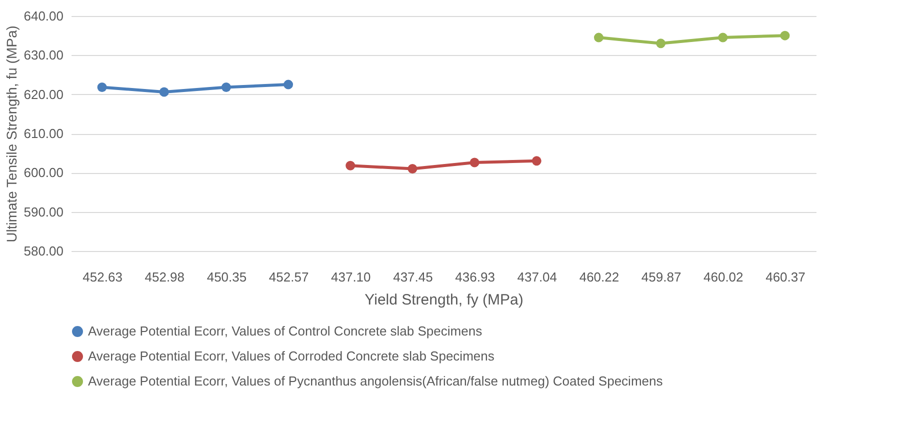 The image size is (907, 439). I want to click on x-tick-label: 450.35, so click(226, 277).